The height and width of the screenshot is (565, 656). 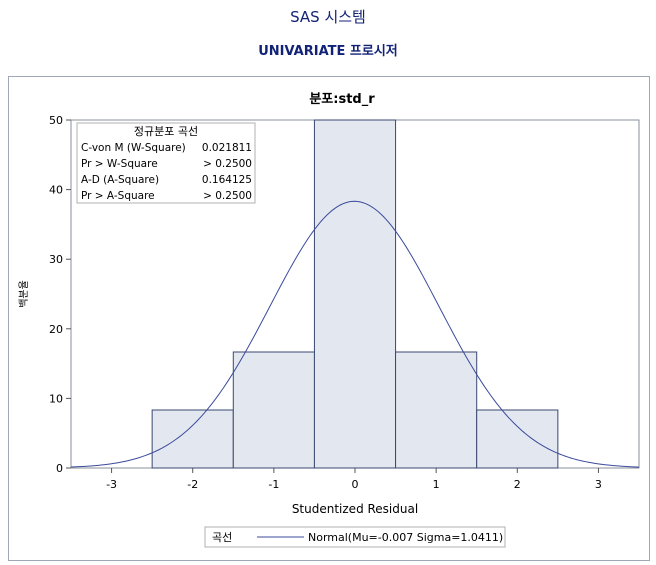 I want to click on legend-title: 곡선, so click(x=222, y=537).